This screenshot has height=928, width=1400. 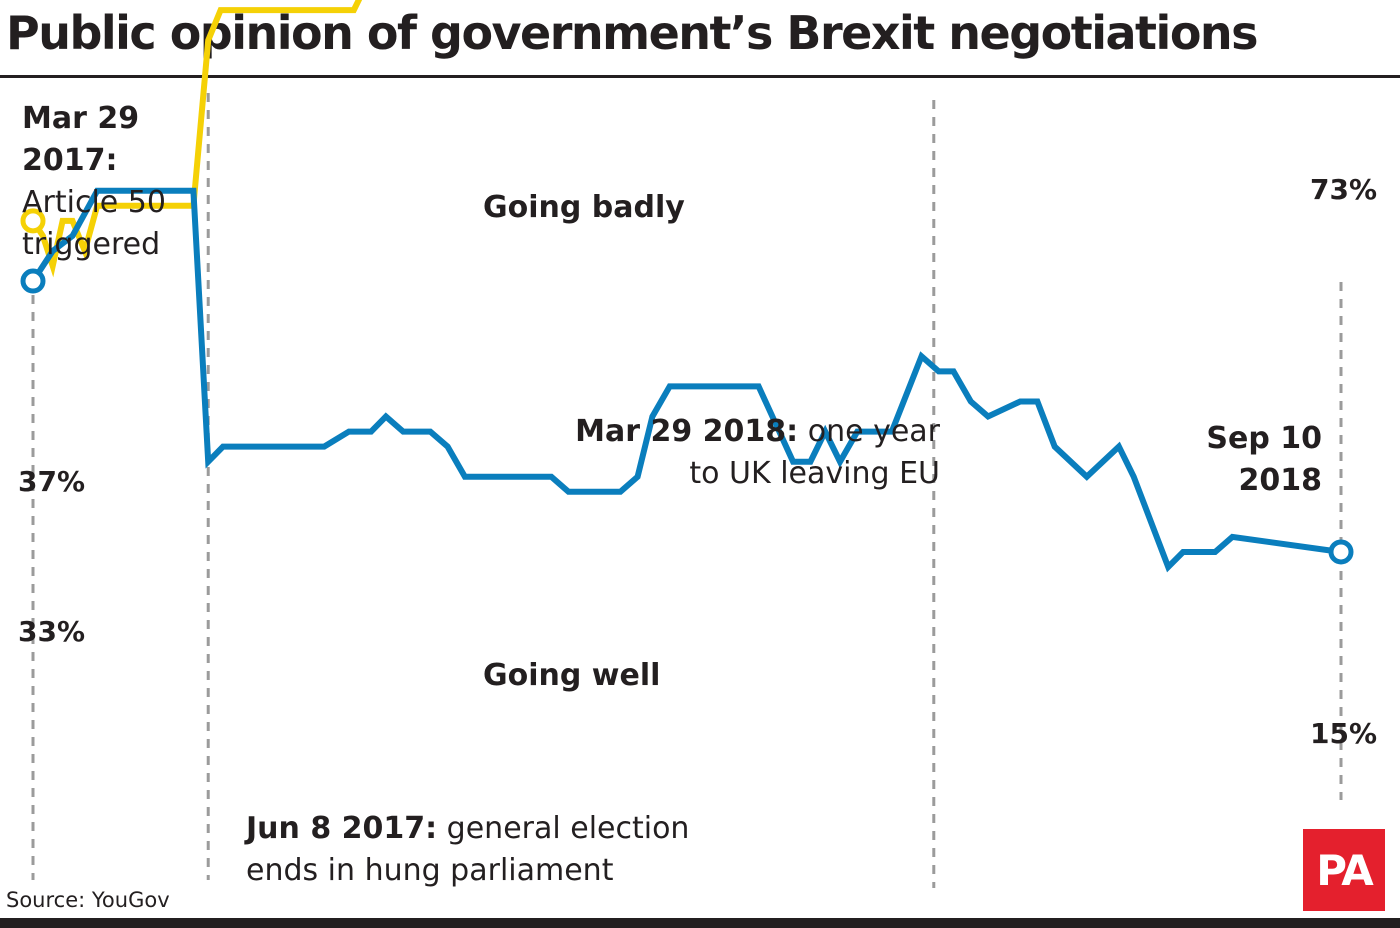 I want to click on annotation-one-year: Mar 29 2018: one year to UK leaving EU, so click(x=758, y=452).